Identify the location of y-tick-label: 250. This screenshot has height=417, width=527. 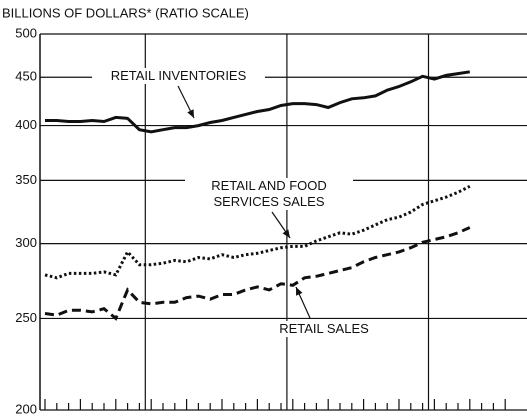
(26, 317).